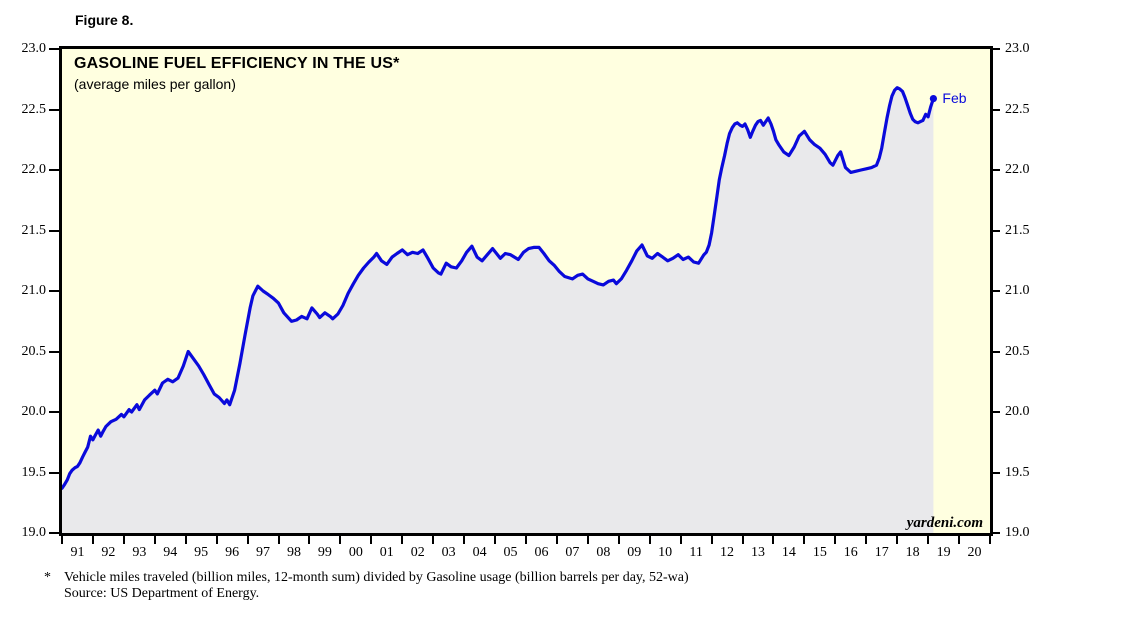 This screenshot has height=621, width=1138. What do you see at coordinates (1017, 290) in the screenshot?
I see `y-axis-tick-label-right: 21.0` at bounding box center [1017, 290].